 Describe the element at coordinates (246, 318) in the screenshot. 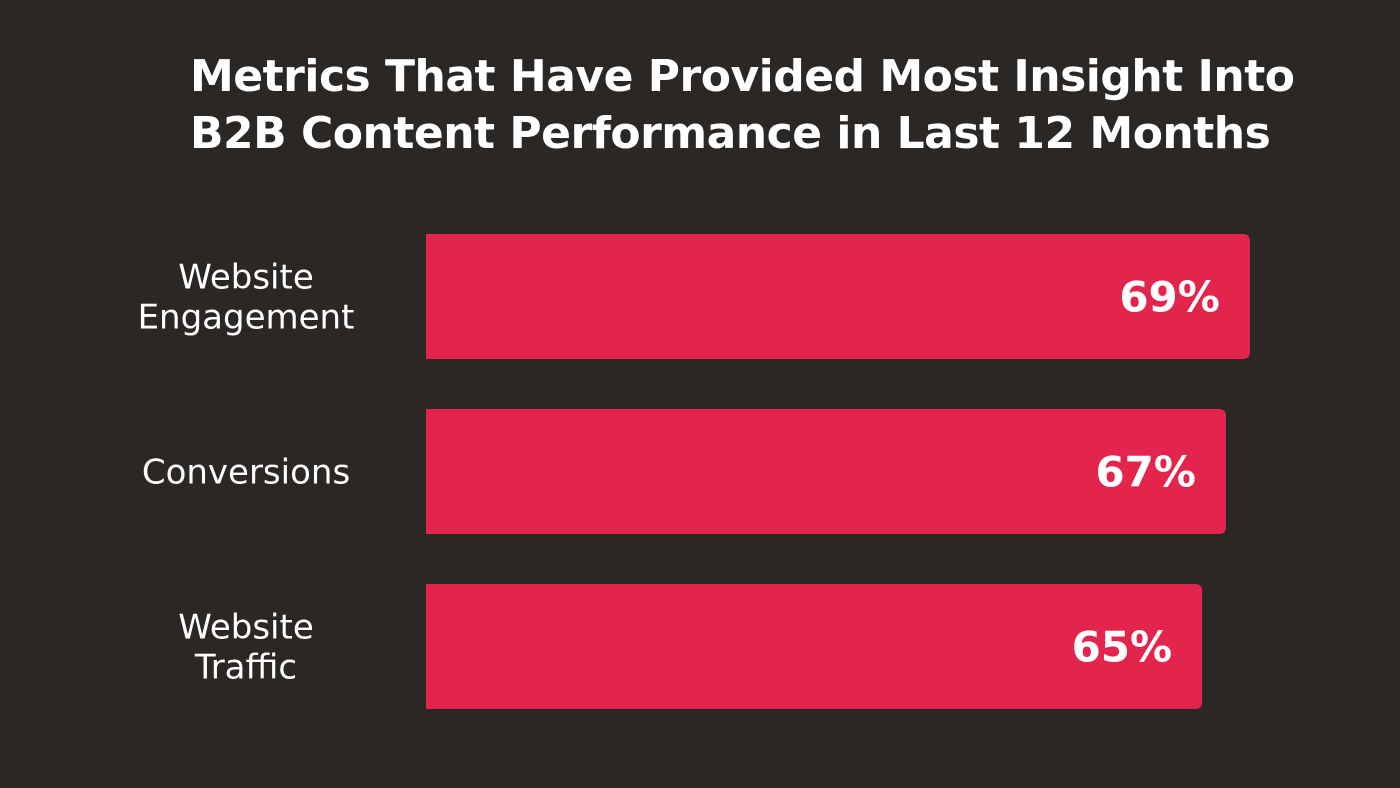

I see `category-label-0-line-1: Engagement` at that location.